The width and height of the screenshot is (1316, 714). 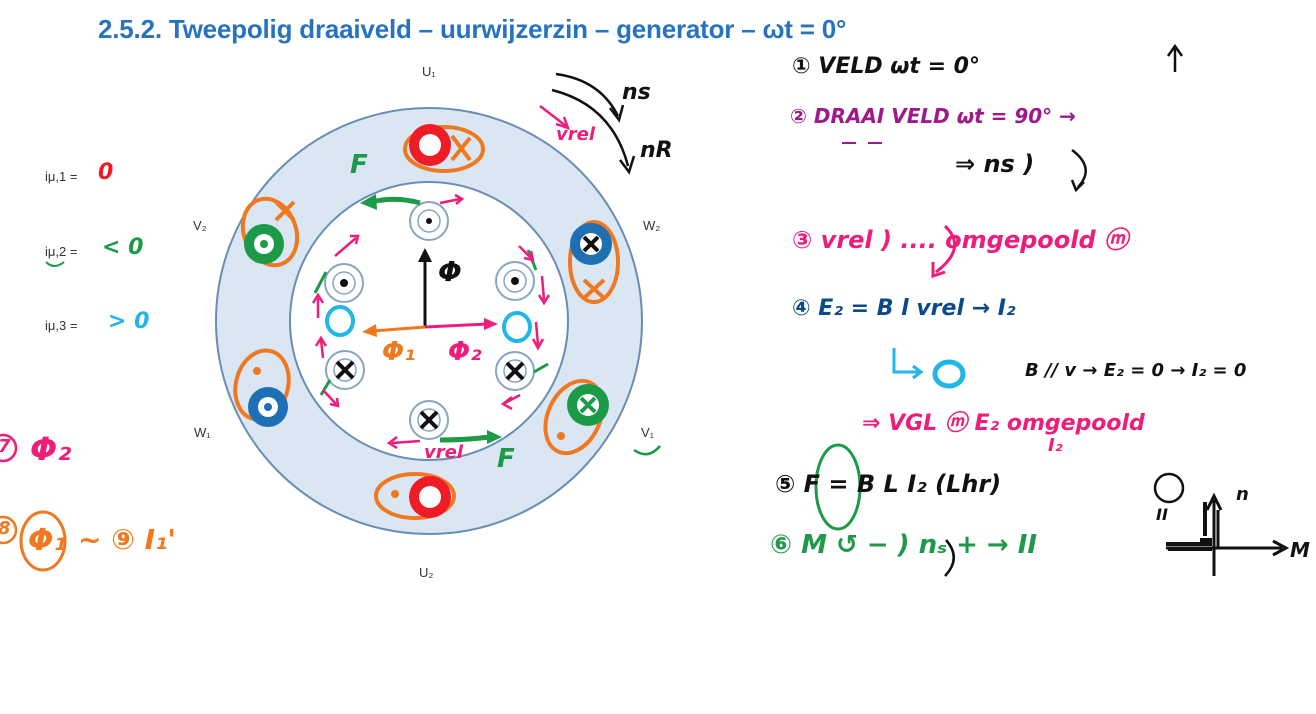 I want to click on pole-label-v1: V₁, so click(x=648, y=432).